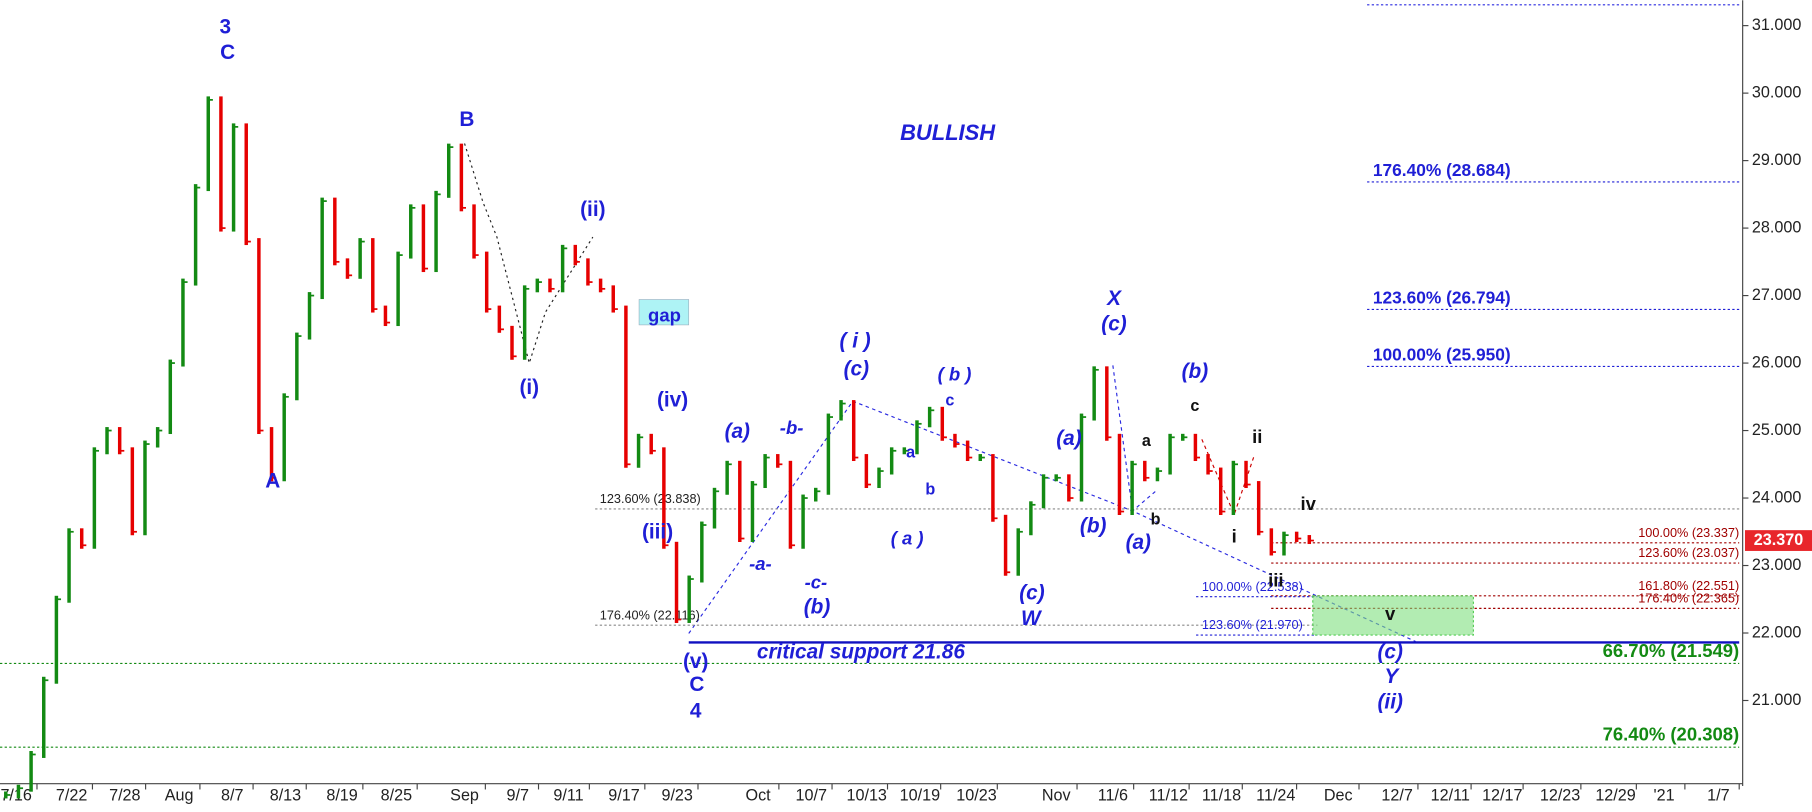 This screenshot has width=1812, height=812. Describe the element at coordinates (1688, 585) in the screenshot. I see `fib-label: 161.80% (22.551)` at that location.